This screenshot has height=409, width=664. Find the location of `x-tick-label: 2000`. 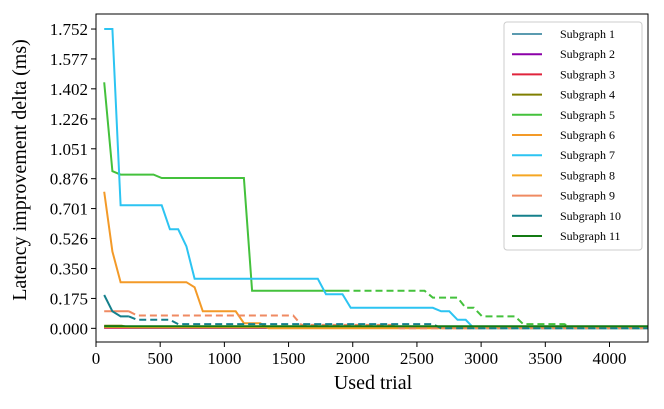

x-tick-label: 2000 is located at coordinates (353, 358).